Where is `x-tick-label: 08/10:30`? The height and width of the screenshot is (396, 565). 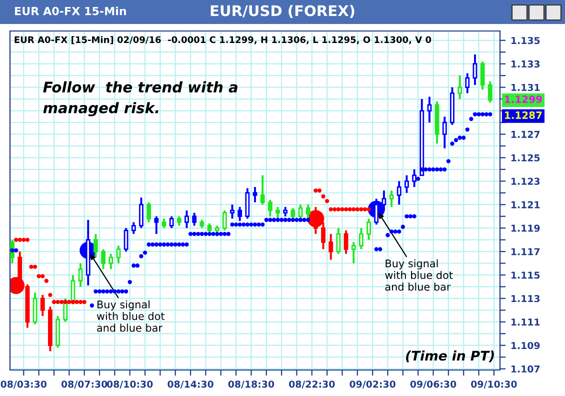
x-tick-label: 08/10:30 is located at coordinates (129, 384).